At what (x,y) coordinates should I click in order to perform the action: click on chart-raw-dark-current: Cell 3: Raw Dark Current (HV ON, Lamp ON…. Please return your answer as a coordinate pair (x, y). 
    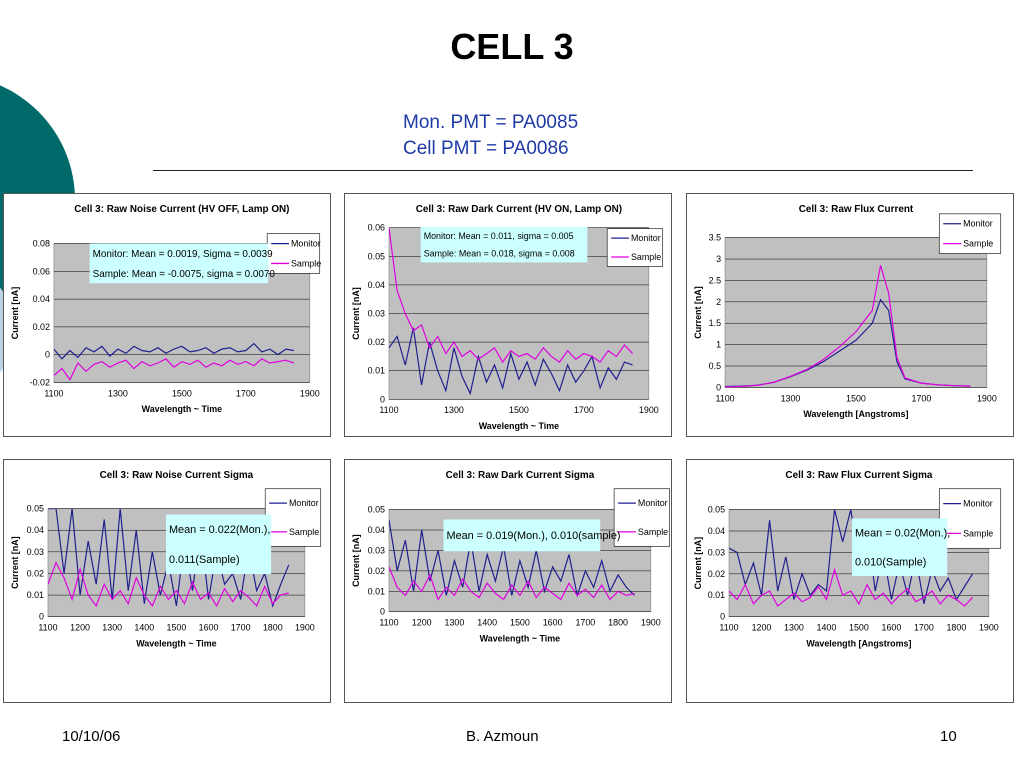
    Looking at the image, I should click on (507, 317).